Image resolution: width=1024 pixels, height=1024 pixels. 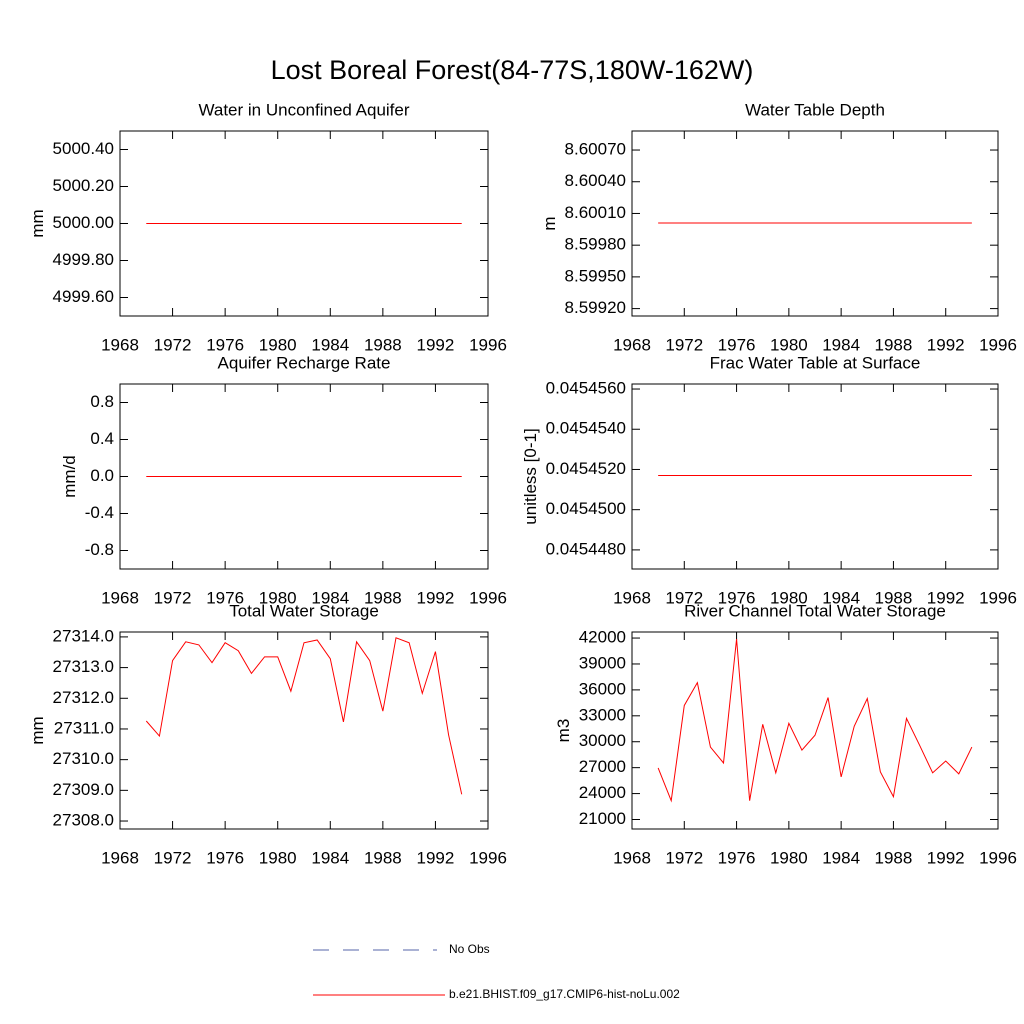 What do you see at coordinates (83, 789) in the screenshot?
I see `y-tick-label: 27309.0` at bounding box center [83, 789].